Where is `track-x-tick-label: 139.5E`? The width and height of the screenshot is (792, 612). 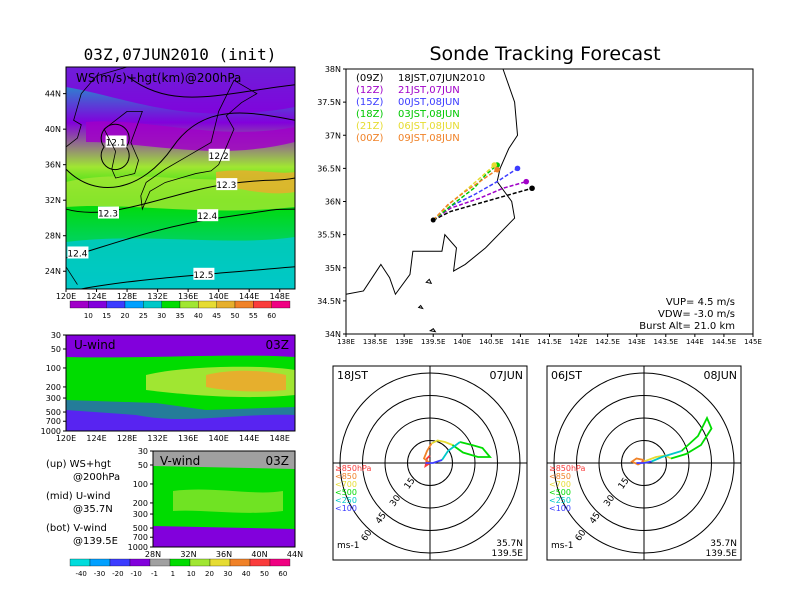
track-x-tick-label: 139.5E is located at coordinates (433, 342).